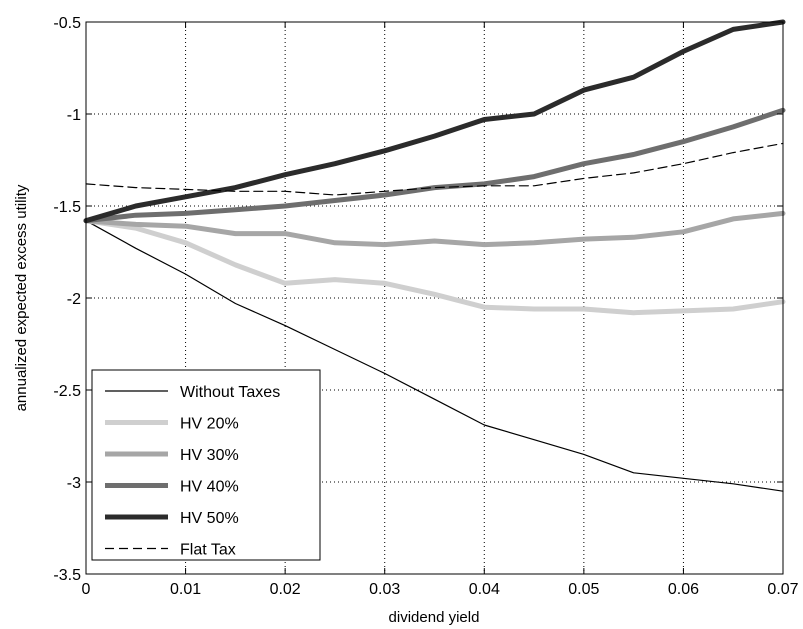  Describe the element at coordinates (185, 589) in the screenshot. I see `x-tick-label: 0.01` at that location.